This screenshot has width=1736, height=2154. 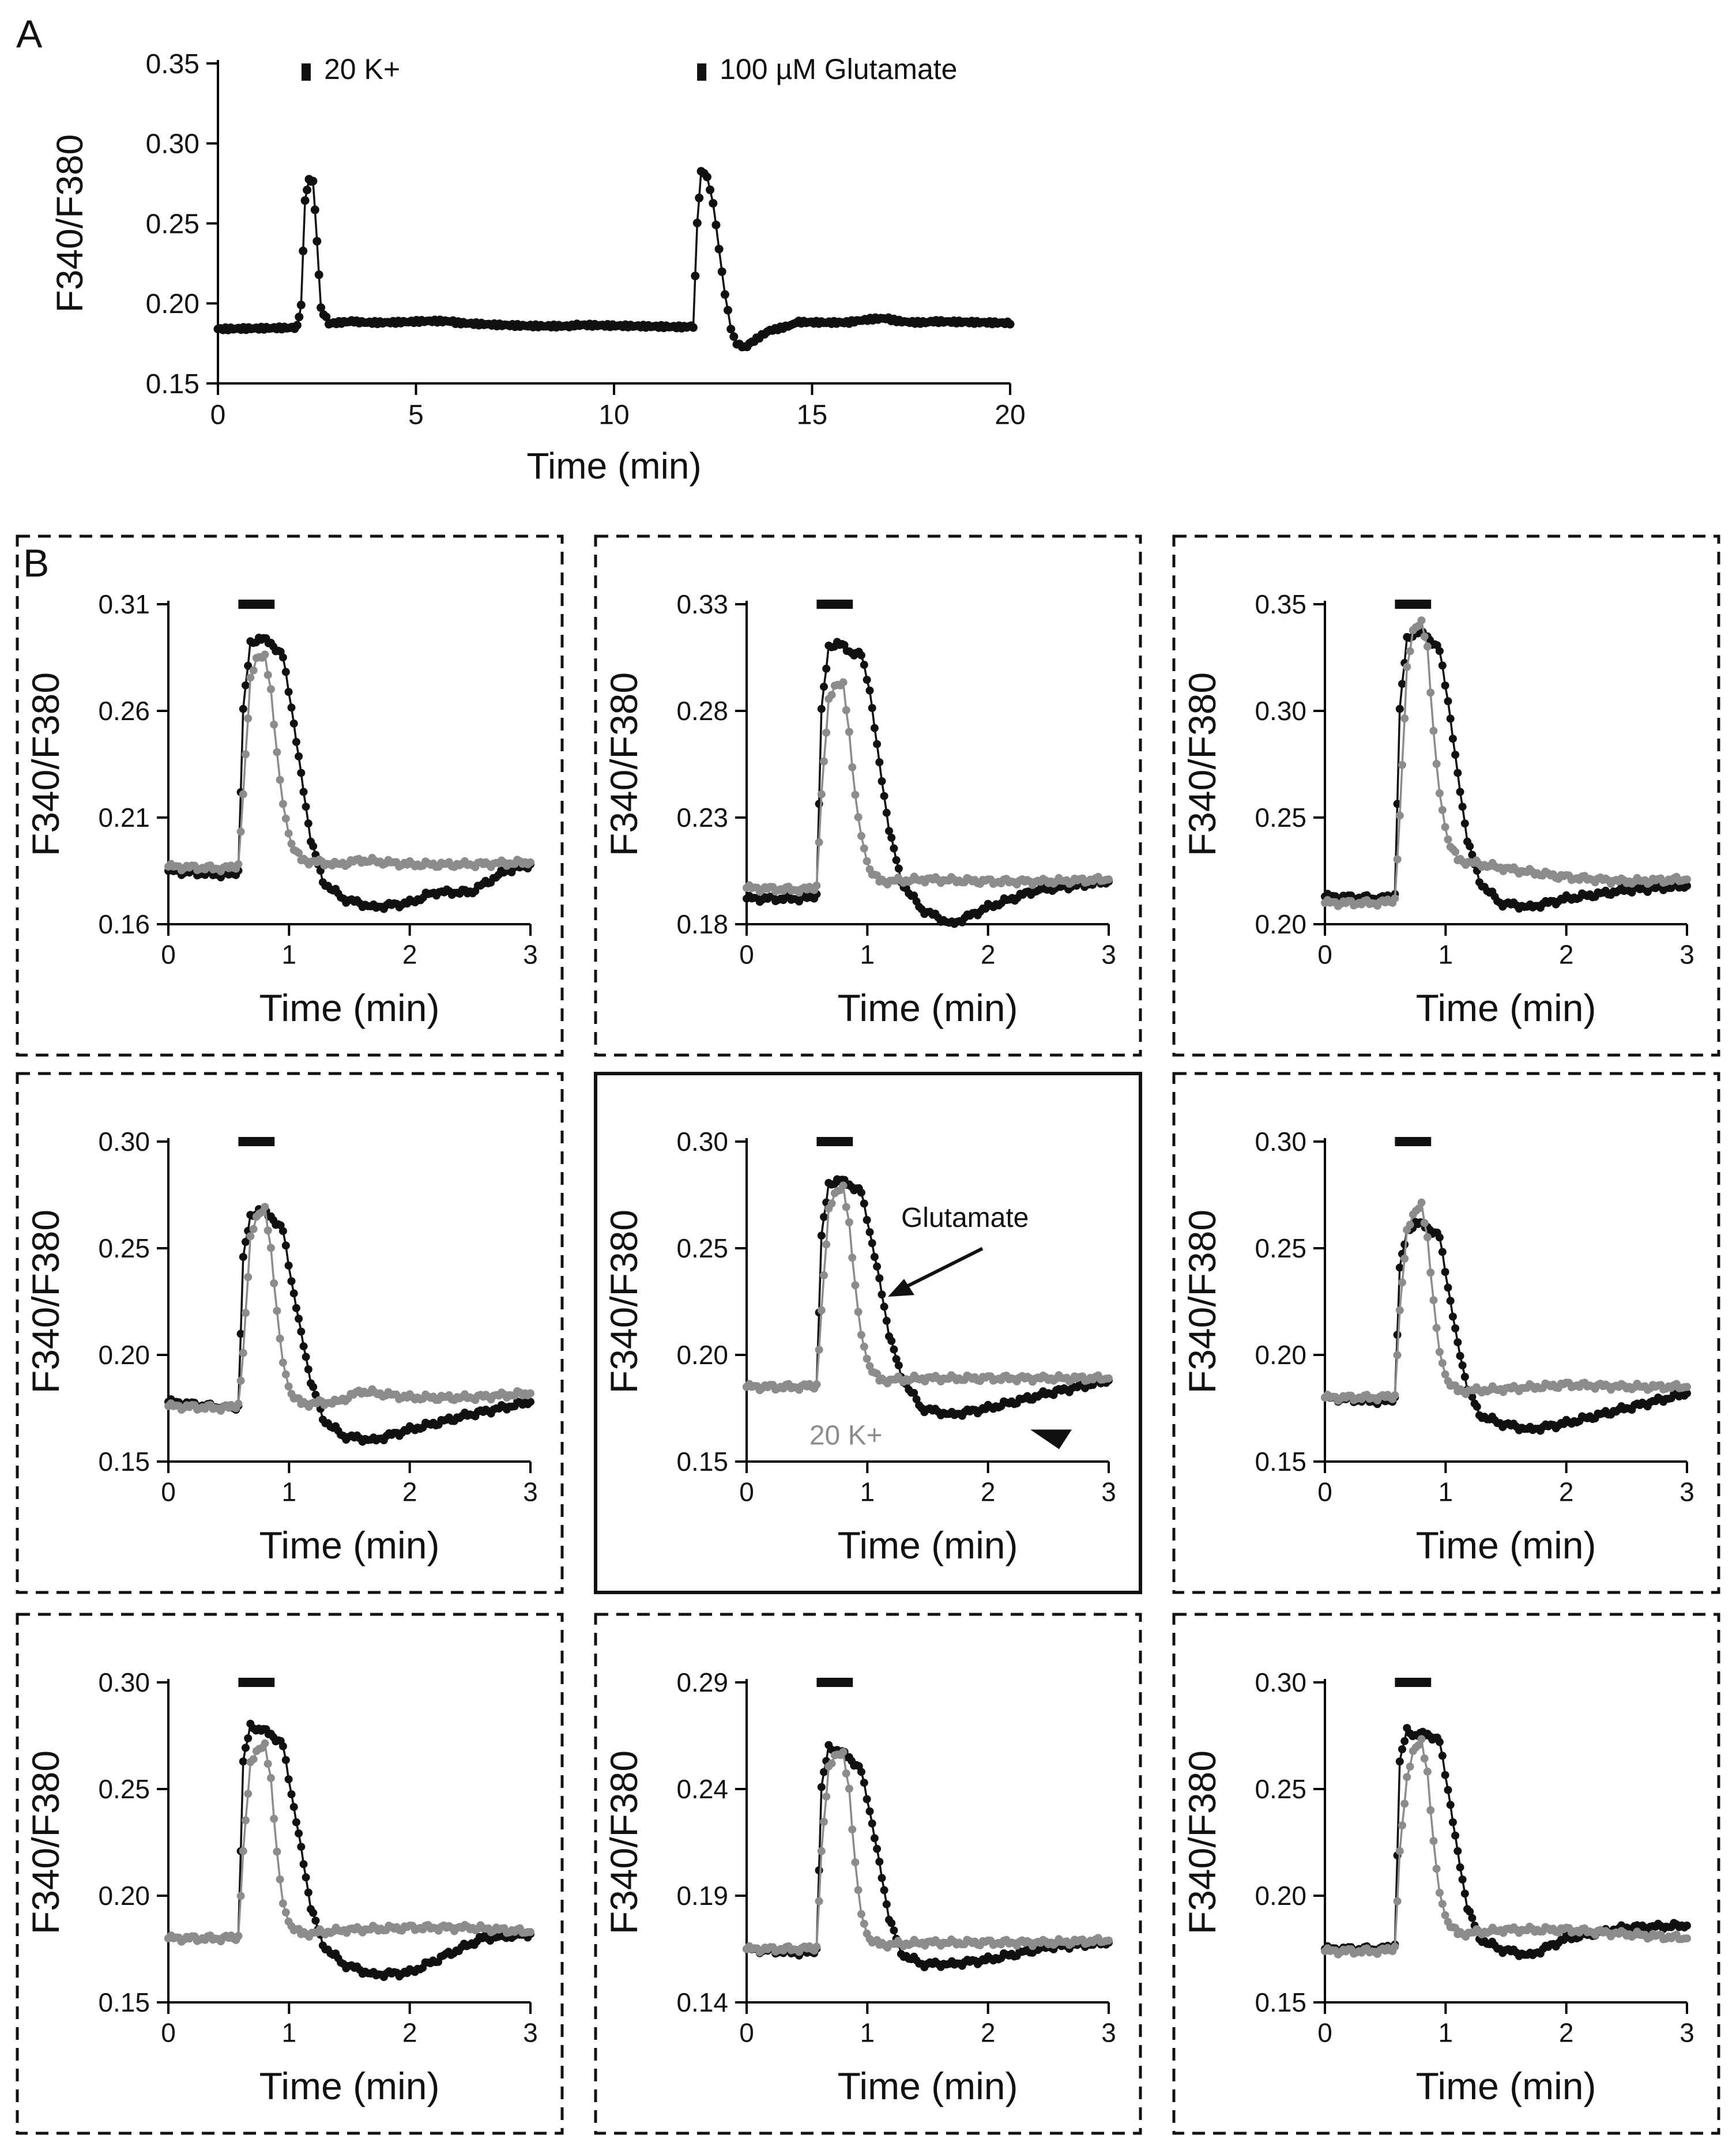 I want to click on x-tick-label: 3, so click(x=1686, y=1492).